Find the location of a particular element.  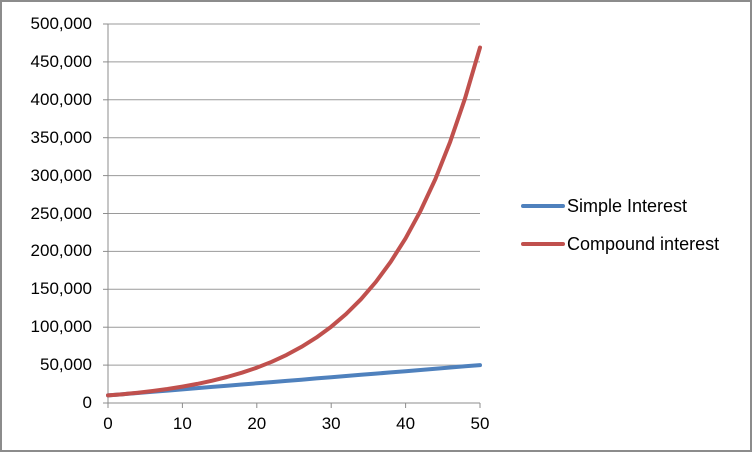

y-axis-tick-label: 350,000 is located at coordinates (61, 137).